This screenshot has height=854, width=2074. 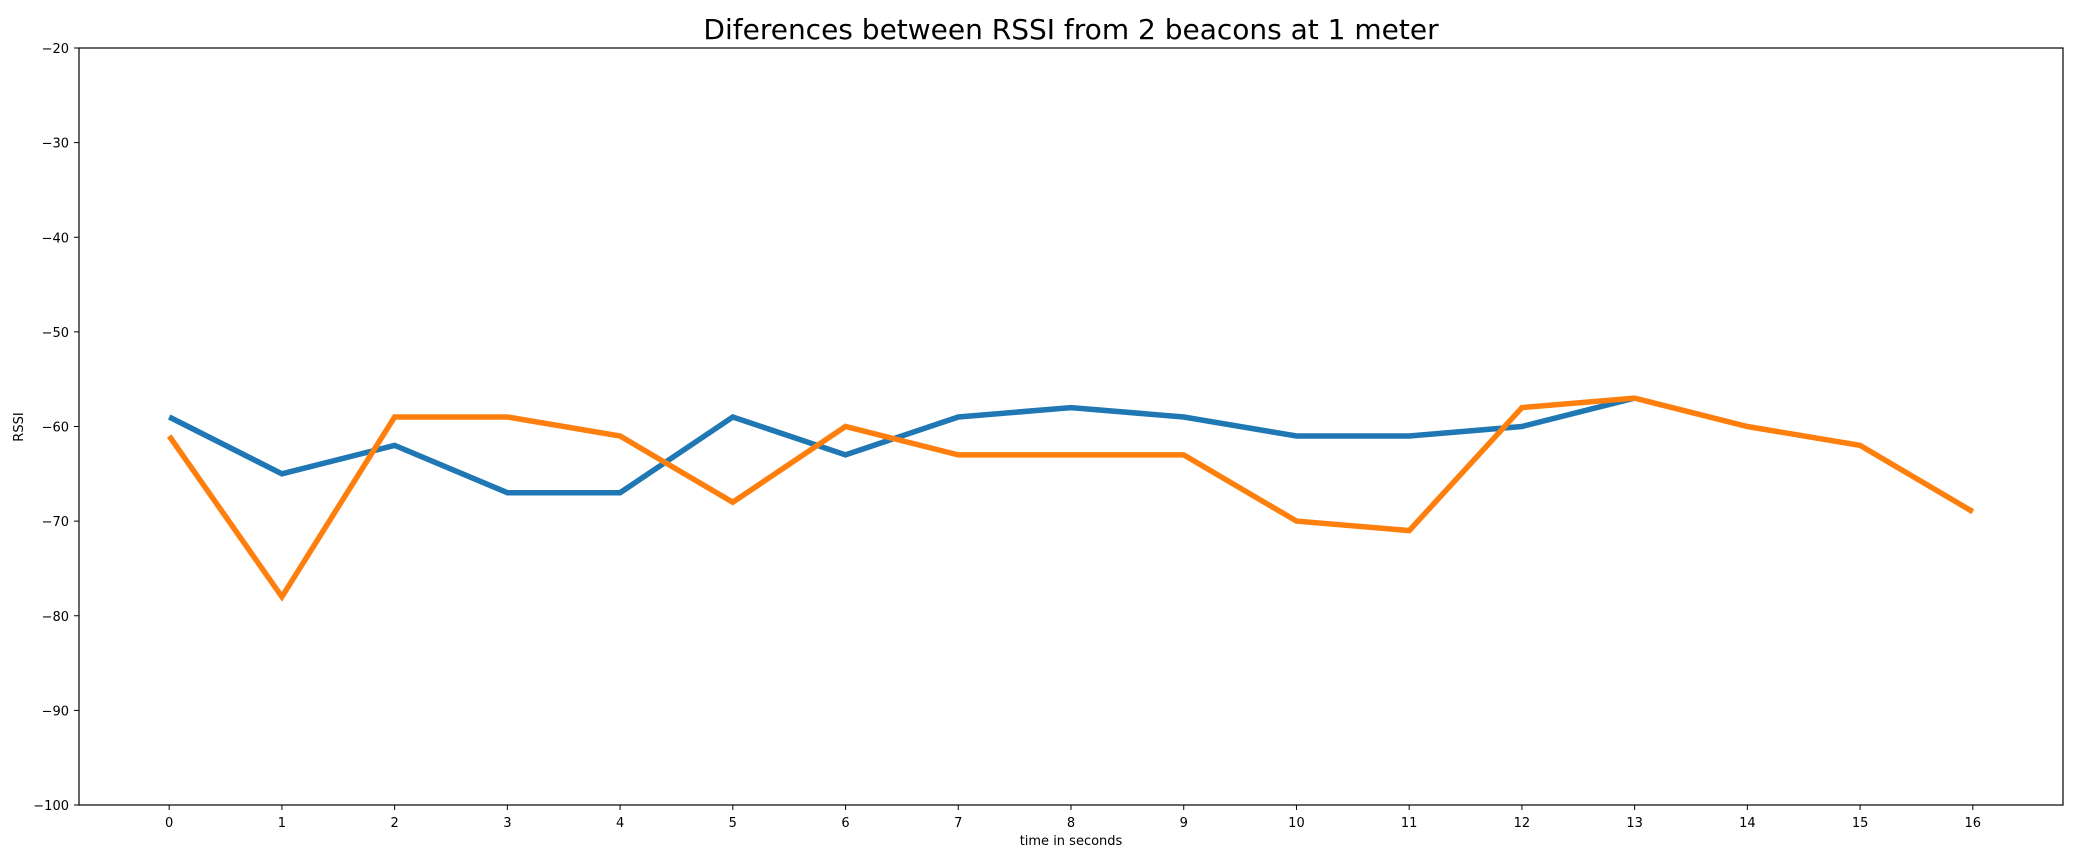 I want to click on x-tick-label: 15, so click(x=1860, y=823).